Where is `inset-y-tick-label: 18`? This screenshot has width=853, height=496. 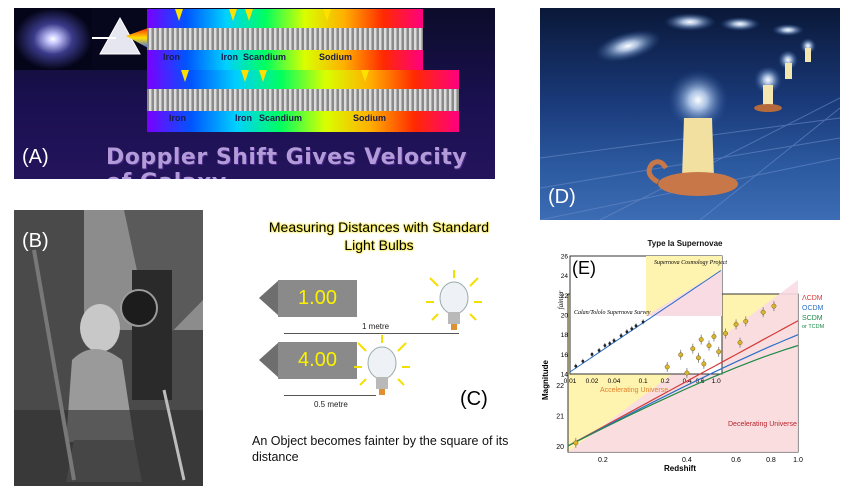 inset-y-tick-label: 18 is located at coordinates (565, 335).